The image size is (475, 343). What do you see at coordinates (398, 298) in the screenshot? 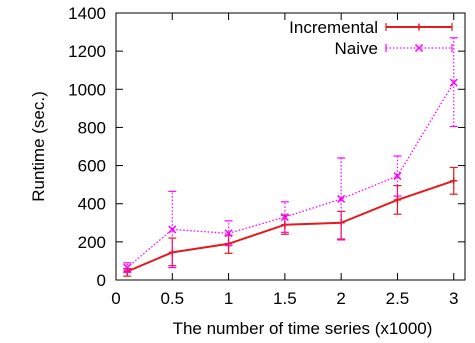
I see `x-tick-label: 2.5` at bounding box center [398, 298].